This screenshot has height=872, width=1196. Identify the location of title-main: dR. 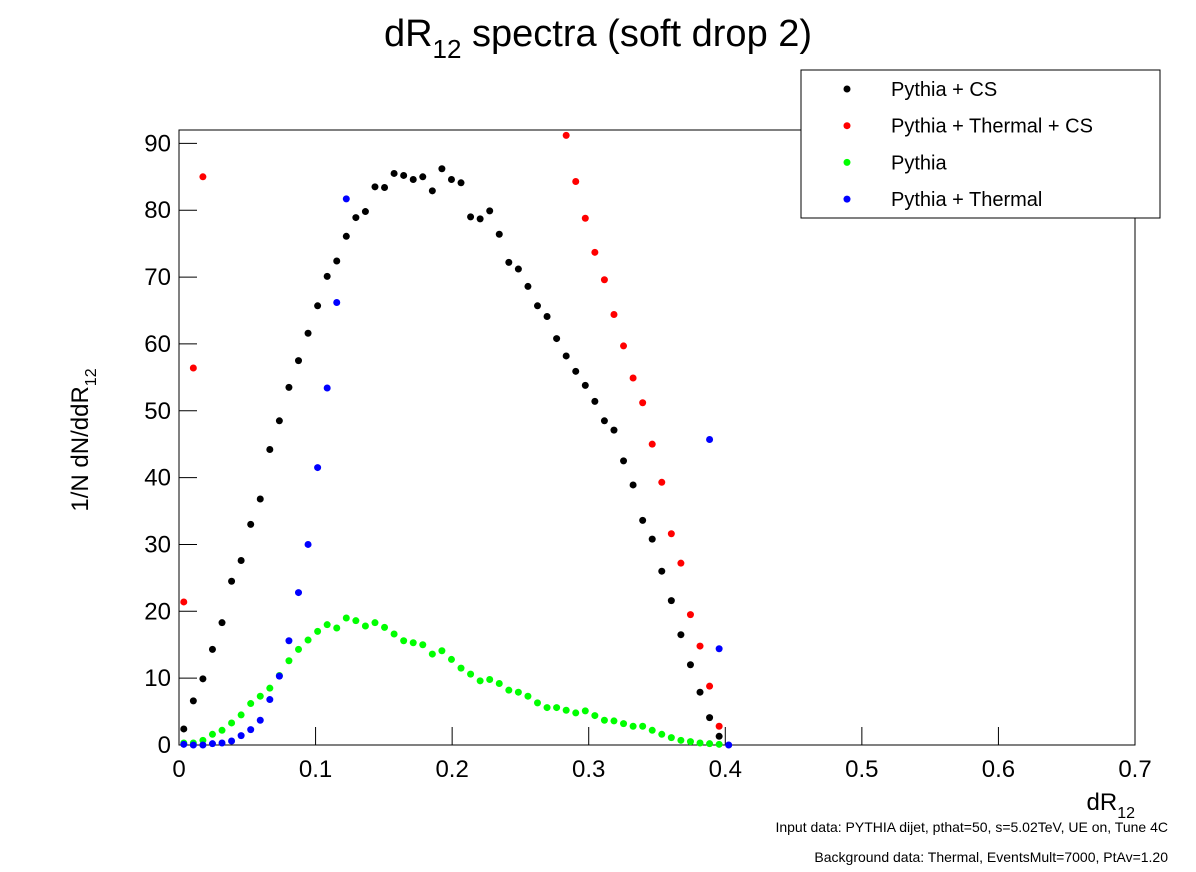
(408, 34).